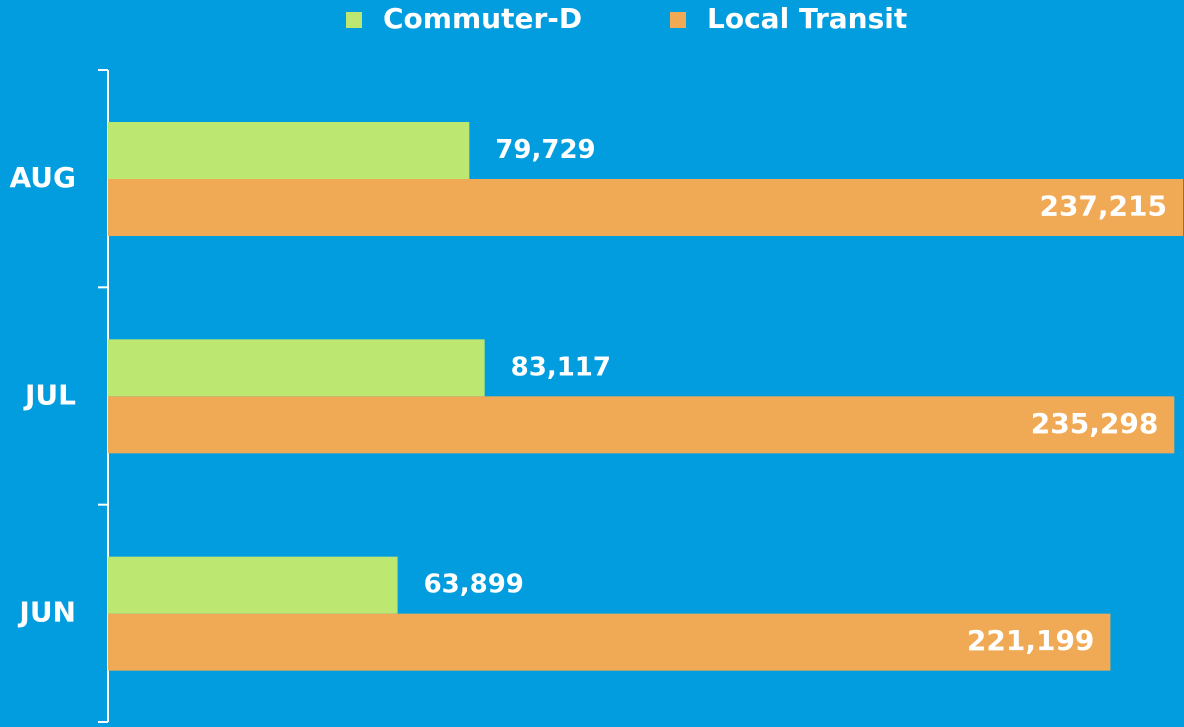  Describe the element at coordinates (474, 585) in the screenshot. I see `data-label: 63,899` at that location.